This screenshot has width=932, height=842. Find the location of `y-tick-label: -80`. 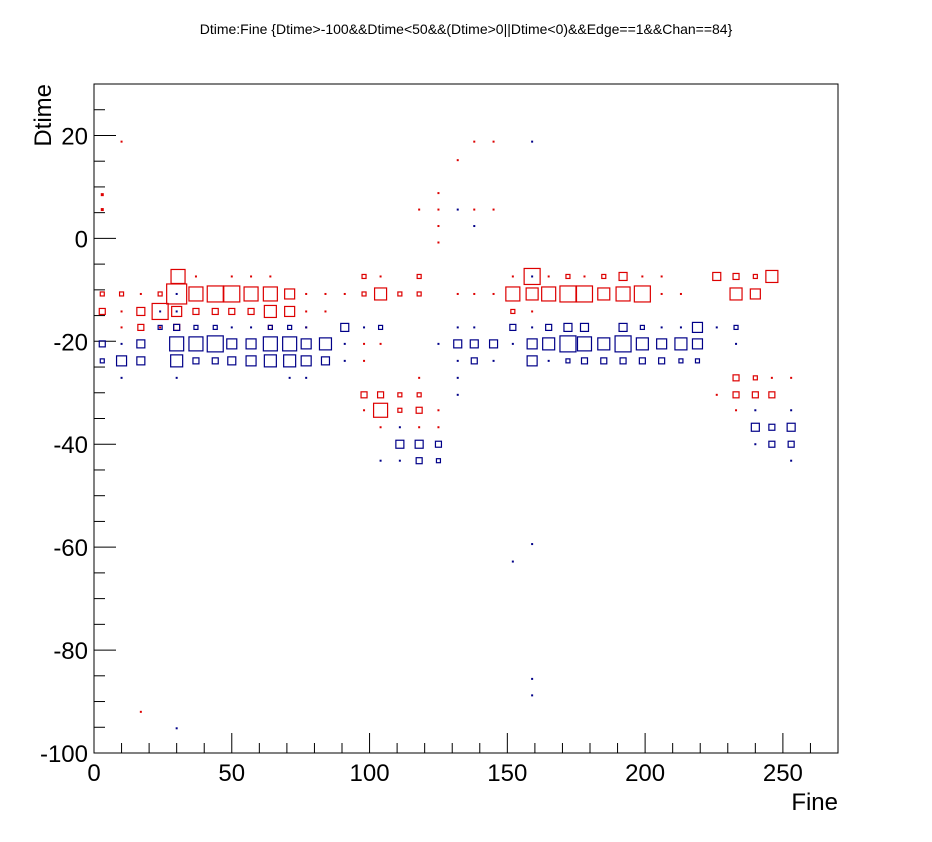

y-tick-label: -80 is located at coordinates (70, 651).